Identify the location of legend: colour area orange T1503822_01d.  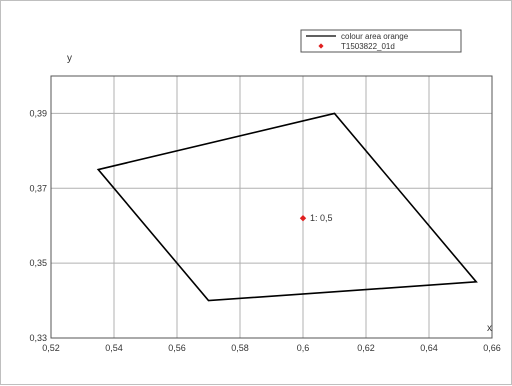
(381, 41).